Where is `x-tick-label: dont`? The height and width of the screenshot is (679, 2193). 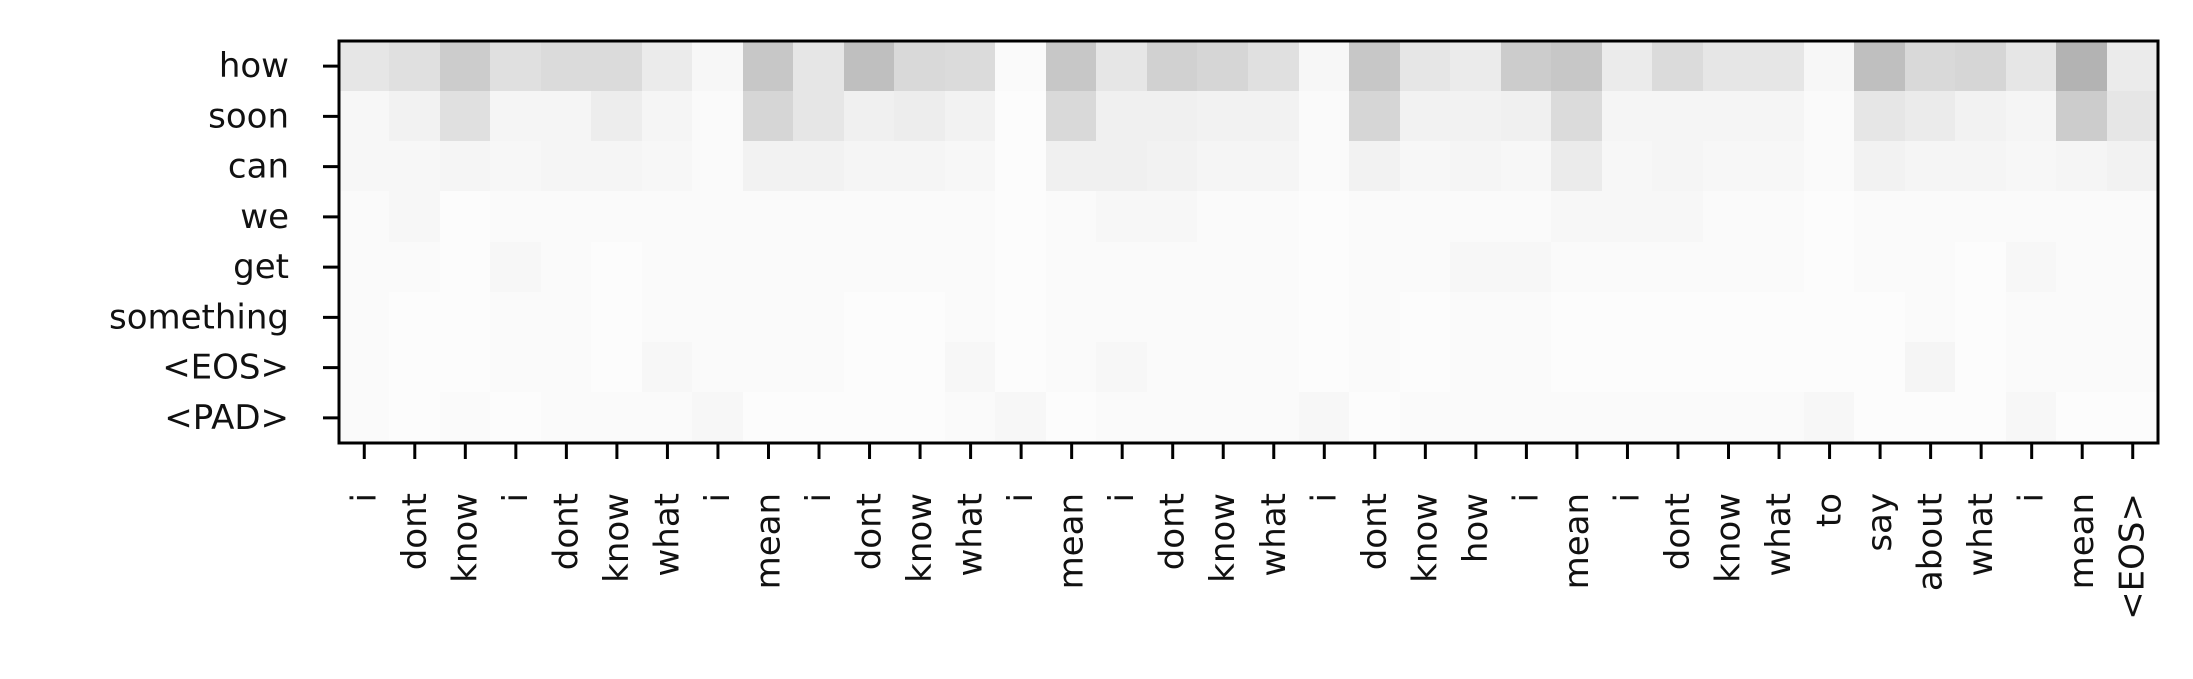
x-tick-label: dont is located at coordinates (566, 531).